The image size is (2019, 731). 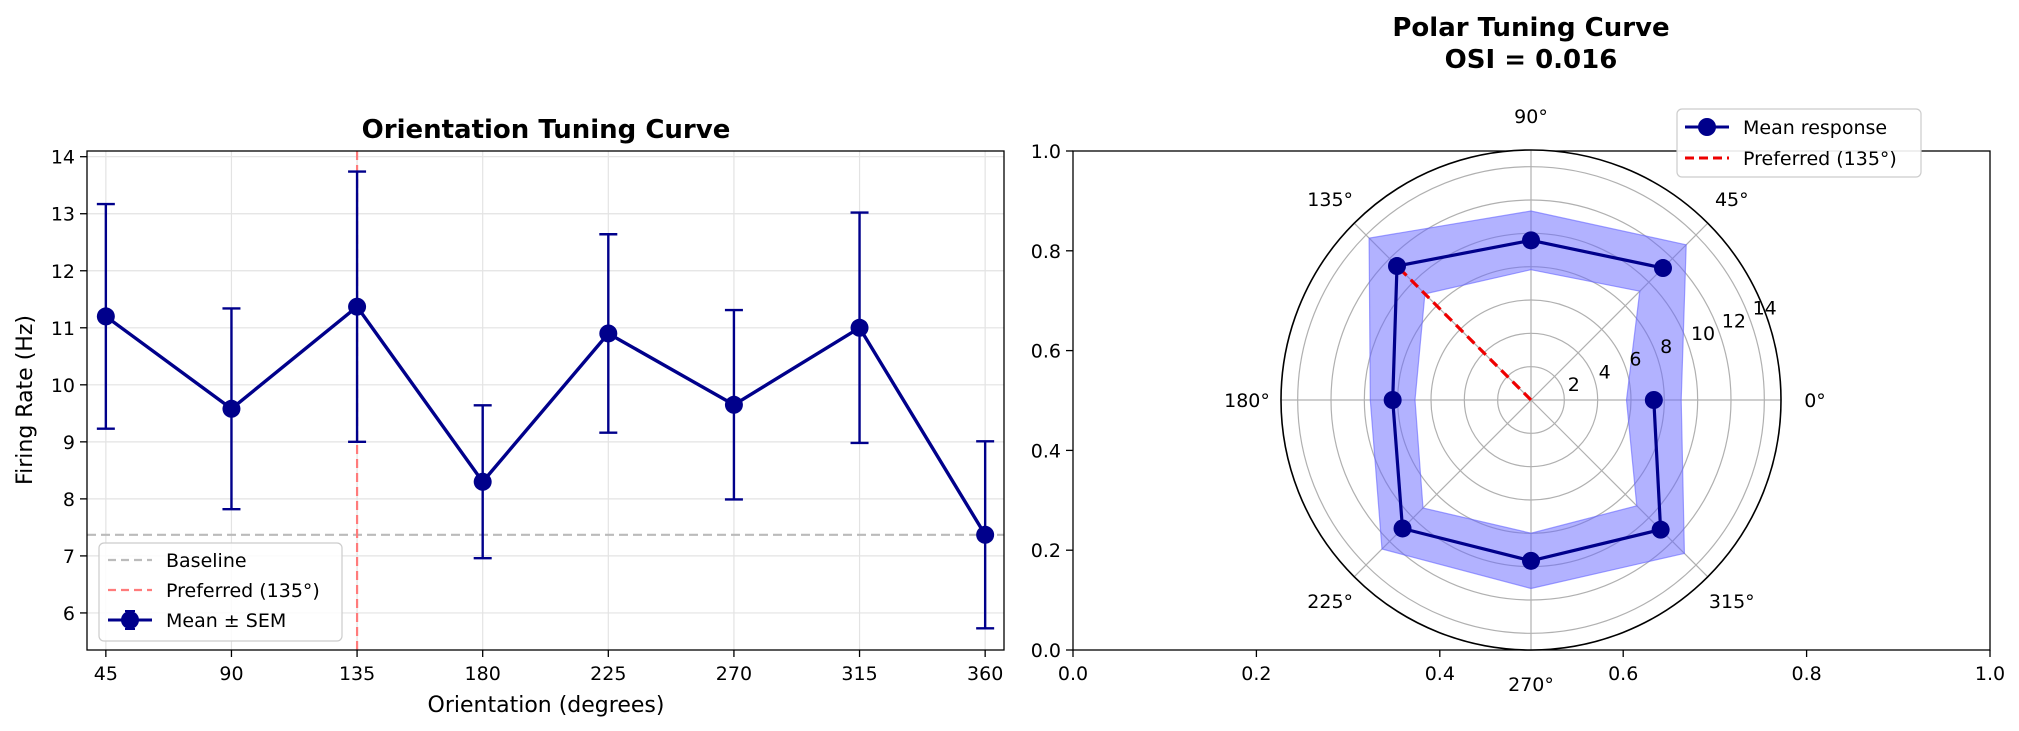 What do you see at coordinates (1605, 372) in the screenshot?
I see `radial-tick-label: 4` at bounding box center [1605, 372].